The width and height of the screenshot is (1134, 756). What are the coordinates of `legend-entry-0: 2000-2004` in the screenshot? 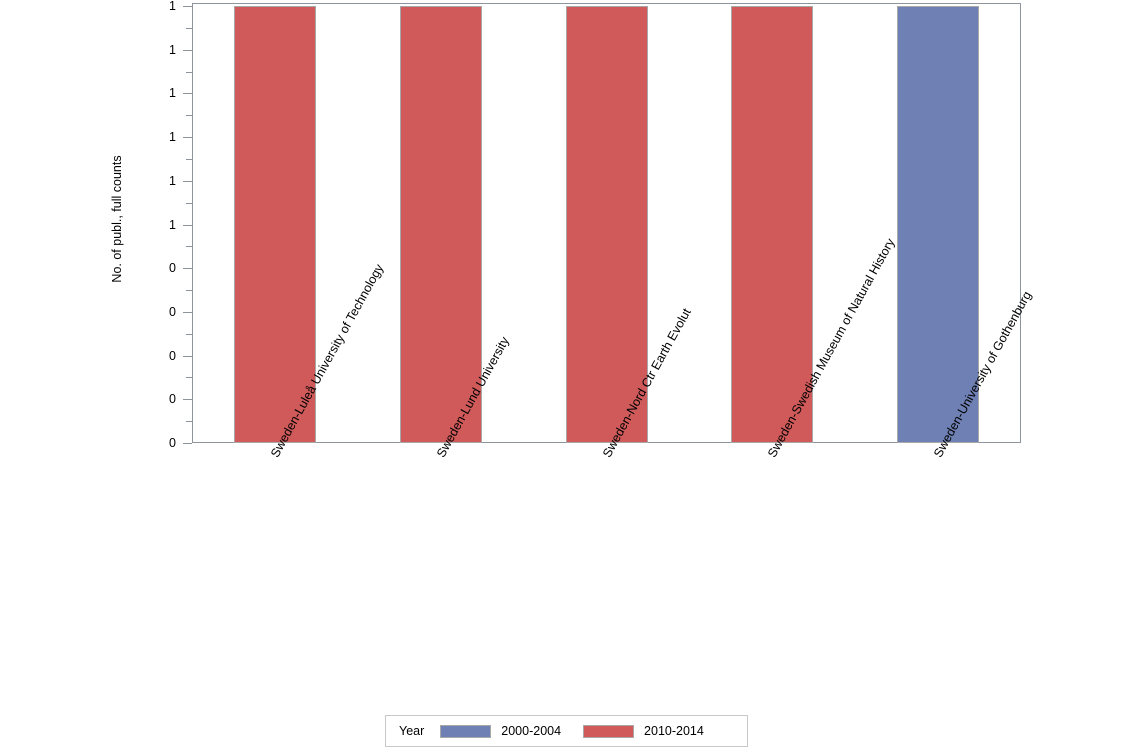 It's located at (500, 731).